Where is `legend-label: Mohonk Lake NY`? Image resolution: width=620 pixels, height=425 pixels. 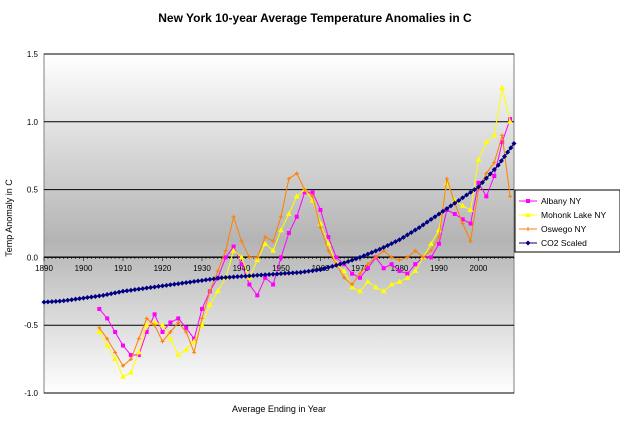 legend-label: Mohonk Lake NY is located at coordinates (574, 215).